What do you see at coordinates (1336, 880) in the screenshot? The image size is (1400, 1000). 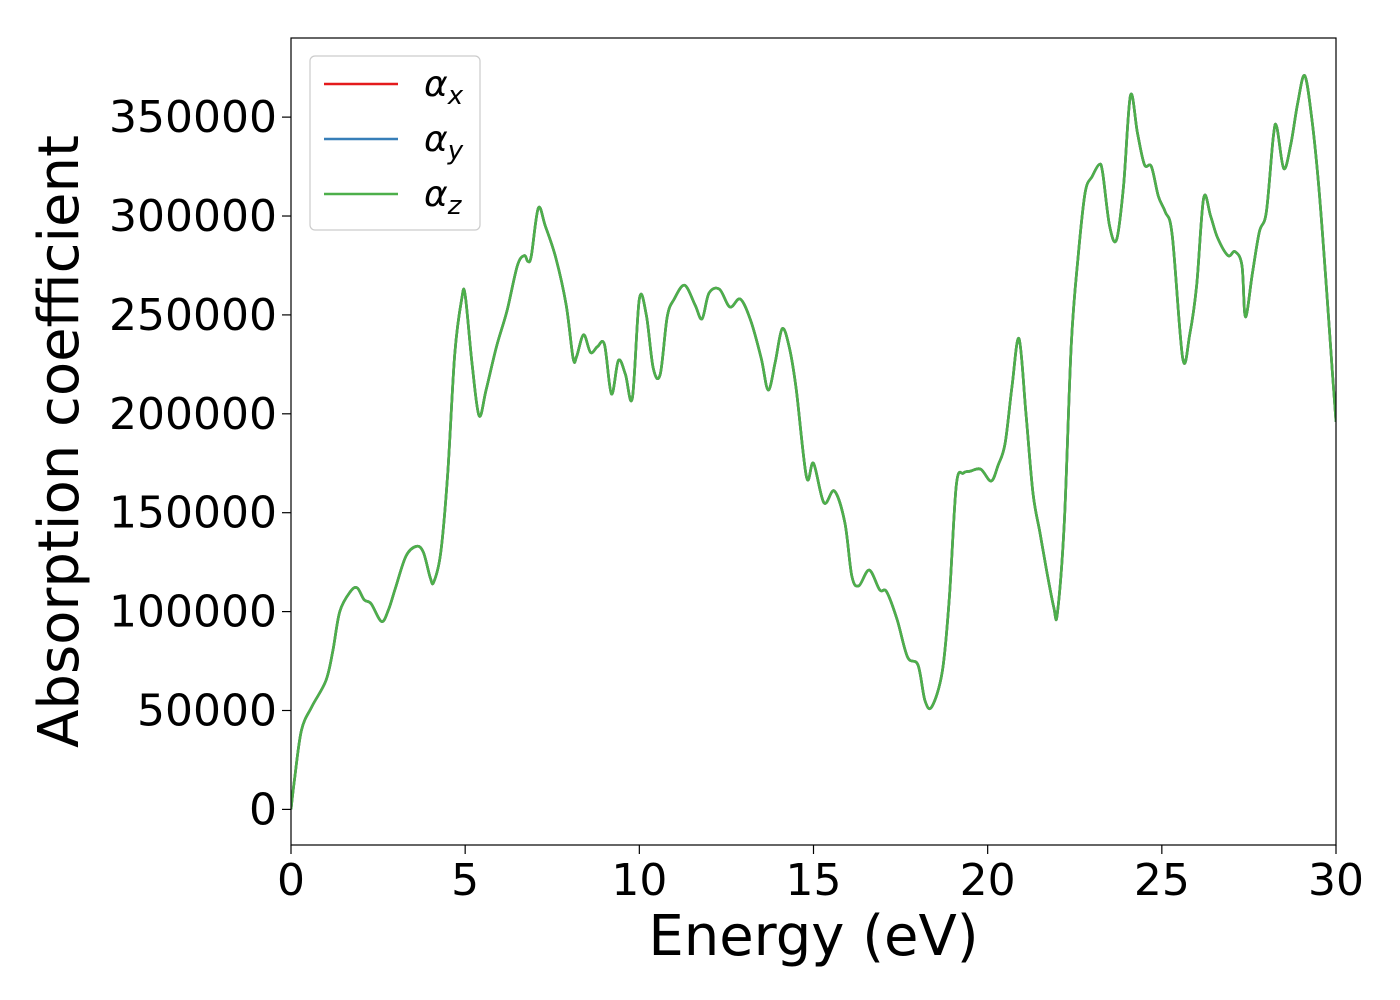 I see `x-tick-label-30: 30` at bounding box center [1336, 880].